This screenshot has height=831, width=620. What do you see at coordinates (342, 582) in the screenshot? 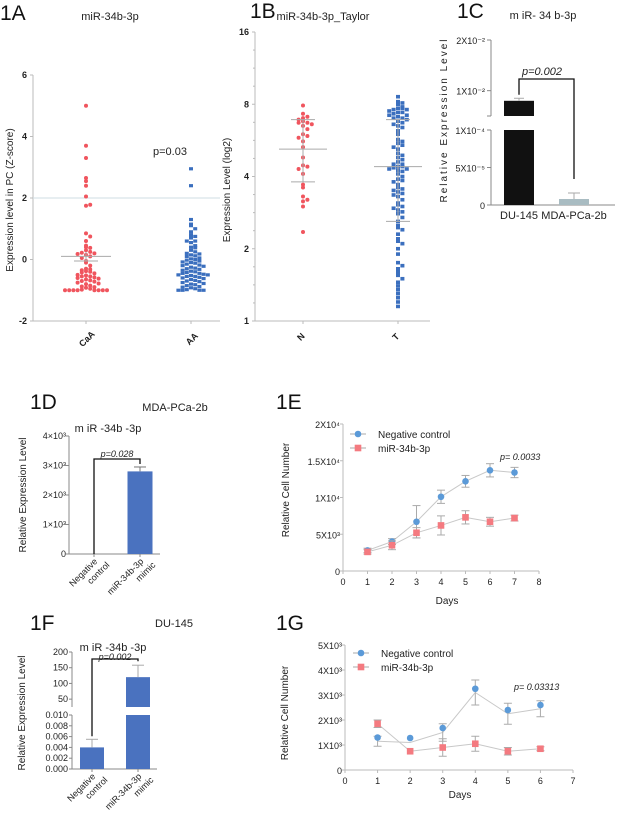
I see `x-tick-label: 0` at bounding box center [342, 582].